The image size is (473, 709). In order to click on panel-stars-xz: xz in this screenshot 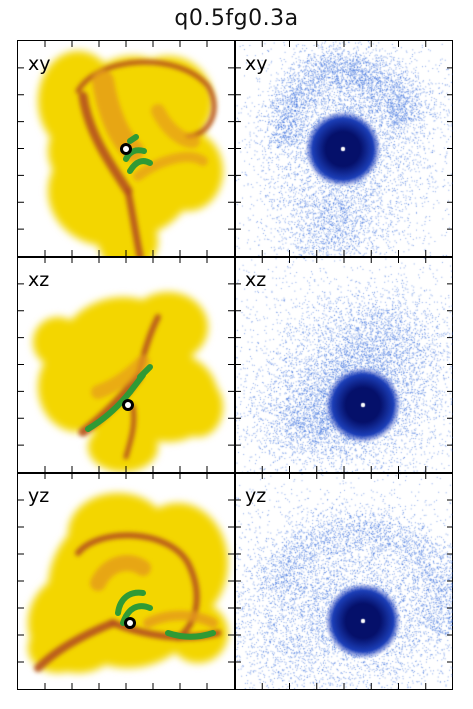, I will do `click(344, 364)`.